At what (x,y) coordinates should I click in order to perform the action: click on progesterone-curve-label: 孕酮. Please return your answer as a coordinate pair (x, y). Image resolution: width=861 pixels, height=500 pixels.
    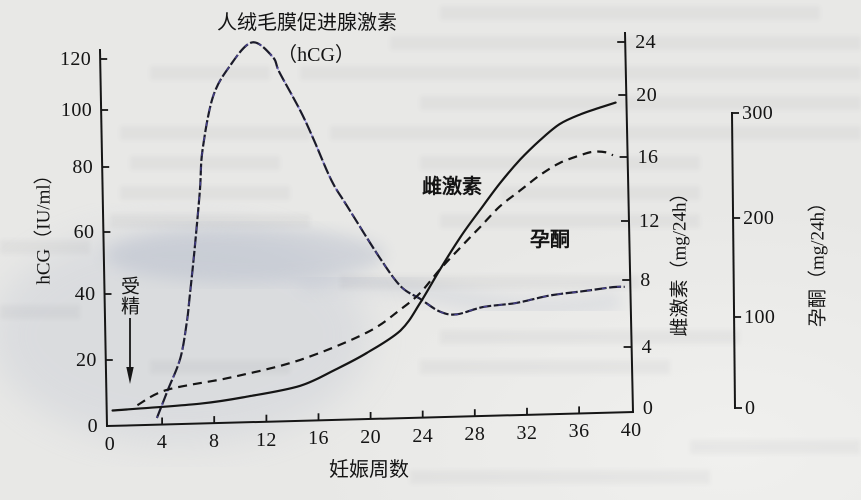
    Looking at the image, I should click on (550, 240).